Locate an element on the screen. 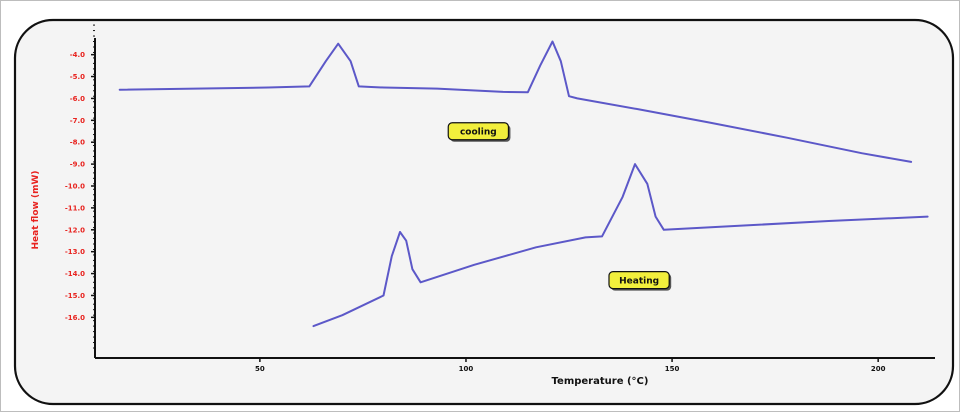  y-axis-title: Heat flow (mW) is located at coordinates (36, 210).